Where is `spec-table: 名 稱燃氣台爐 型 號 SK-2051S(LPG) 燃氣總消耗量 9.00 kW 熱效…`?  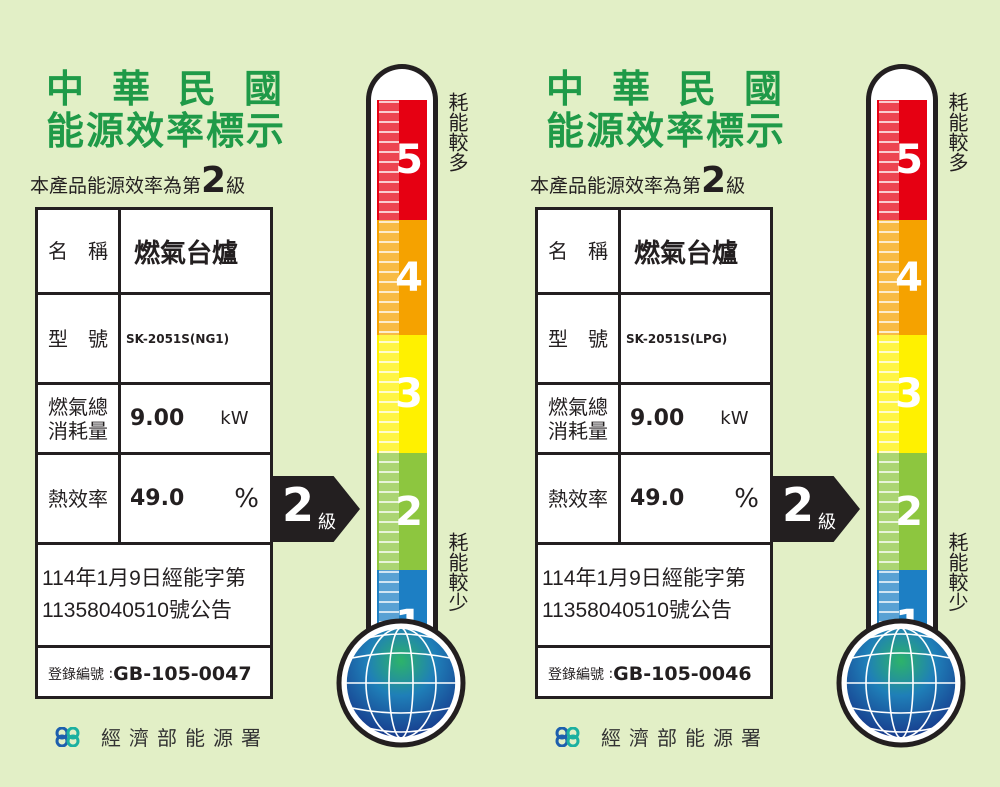 spec-table: 名 稱燃氣台爐 型 號 SK-2051S(LPG) 燃氣總消耗量 9.00 kW 熱效… is located at coordinates (654, 453).